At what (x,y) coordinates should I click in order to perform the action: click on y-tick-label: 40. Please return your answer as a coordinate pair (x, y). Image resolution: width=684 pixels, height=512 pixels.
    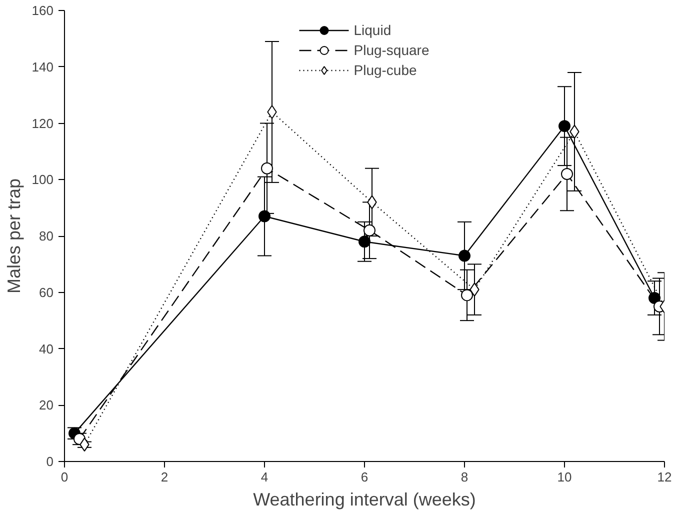
    Looking at the image, I should click on (46, 348).